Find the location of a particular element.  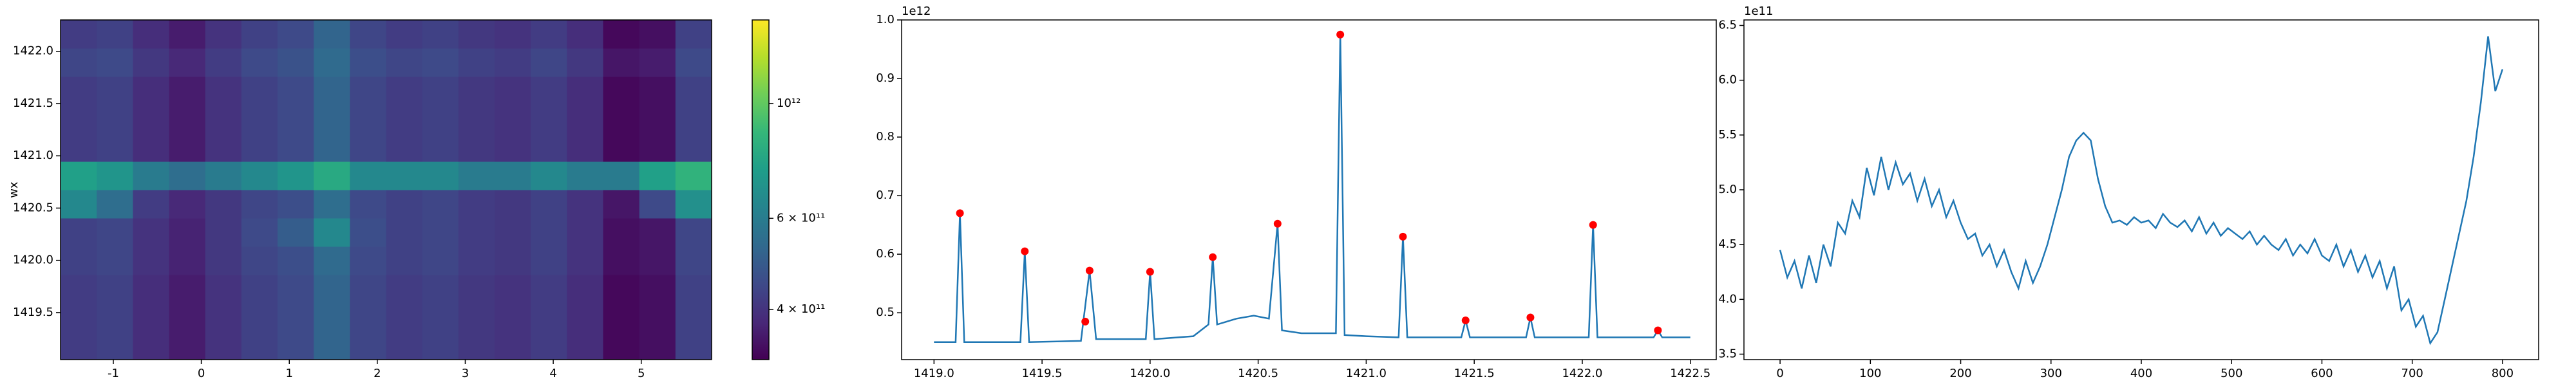

x-tick-label: 1419.0 is located at coordinates (934, 373).